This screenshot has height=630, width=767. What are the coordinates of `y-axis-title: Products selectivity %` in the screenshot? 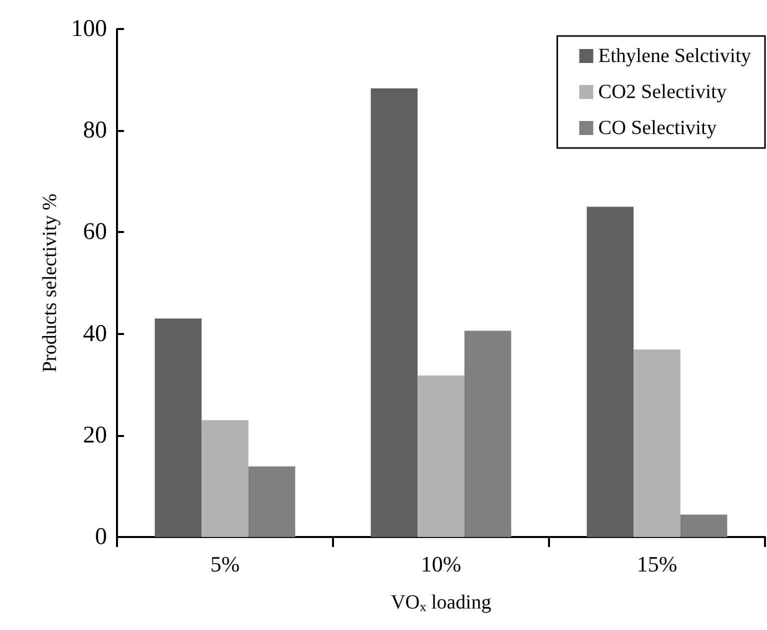 It's located at (50, 283).